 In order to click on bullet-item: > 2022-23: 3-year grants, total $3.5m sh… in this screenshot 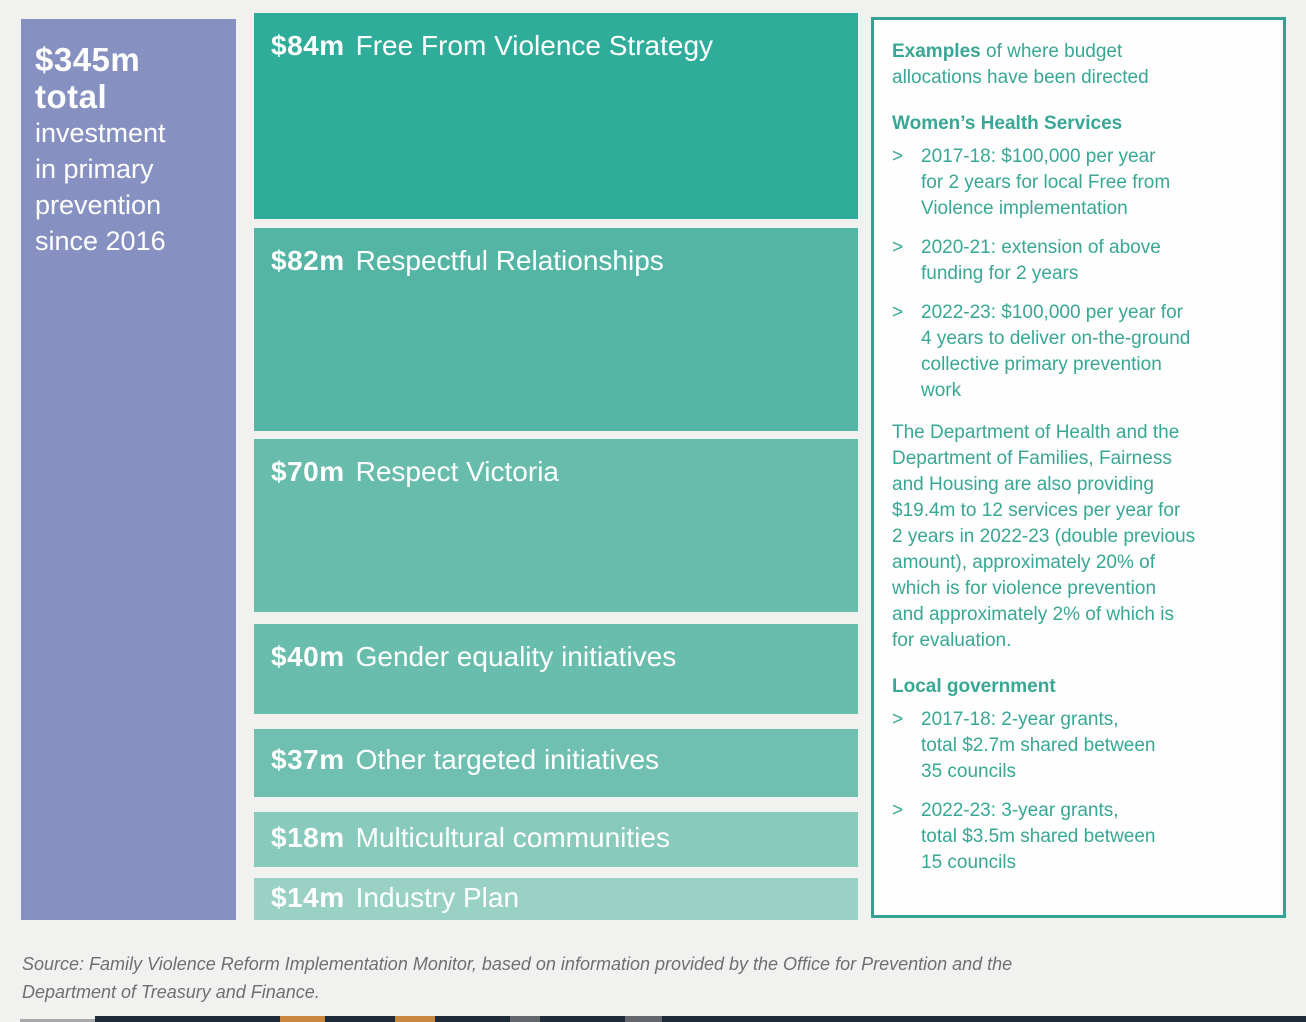, I will do `click(1079, 837)`.